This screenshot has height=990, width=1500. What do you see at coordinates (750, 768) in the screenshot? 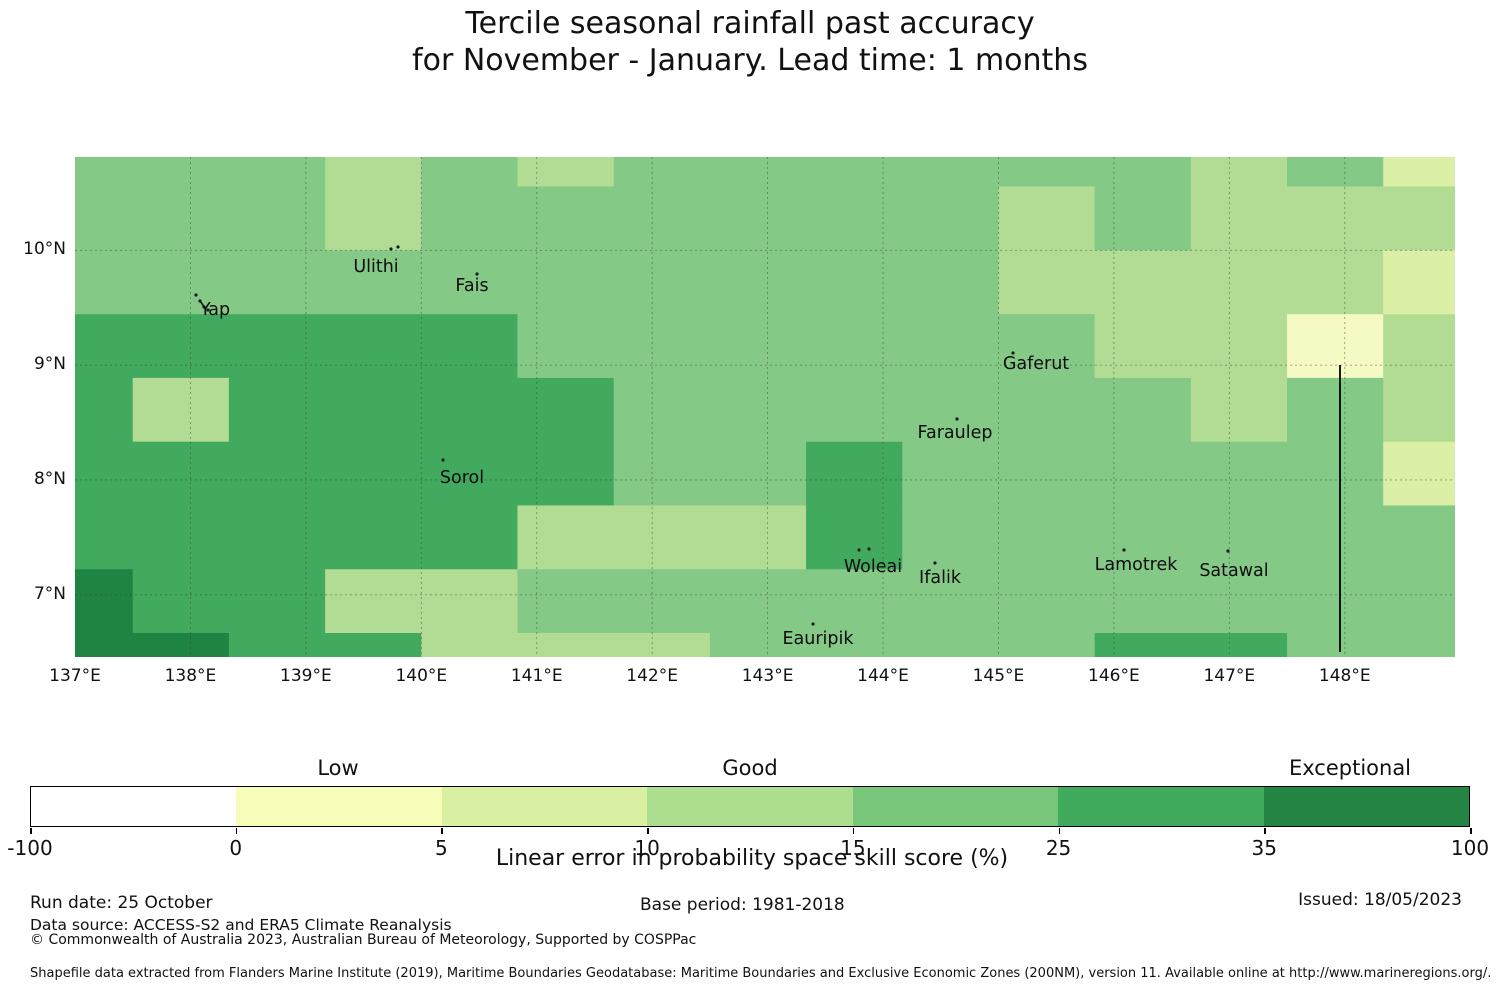
I see `colorbar-zone-label: Good` at bounding box center [750, 768].